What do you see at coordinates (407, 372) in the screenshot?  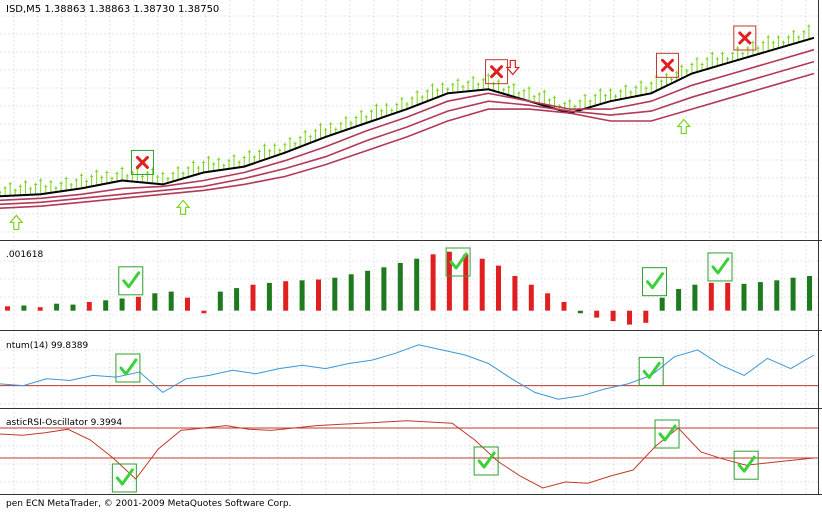 I see `momentum-line` at bounding box center [407, 372].